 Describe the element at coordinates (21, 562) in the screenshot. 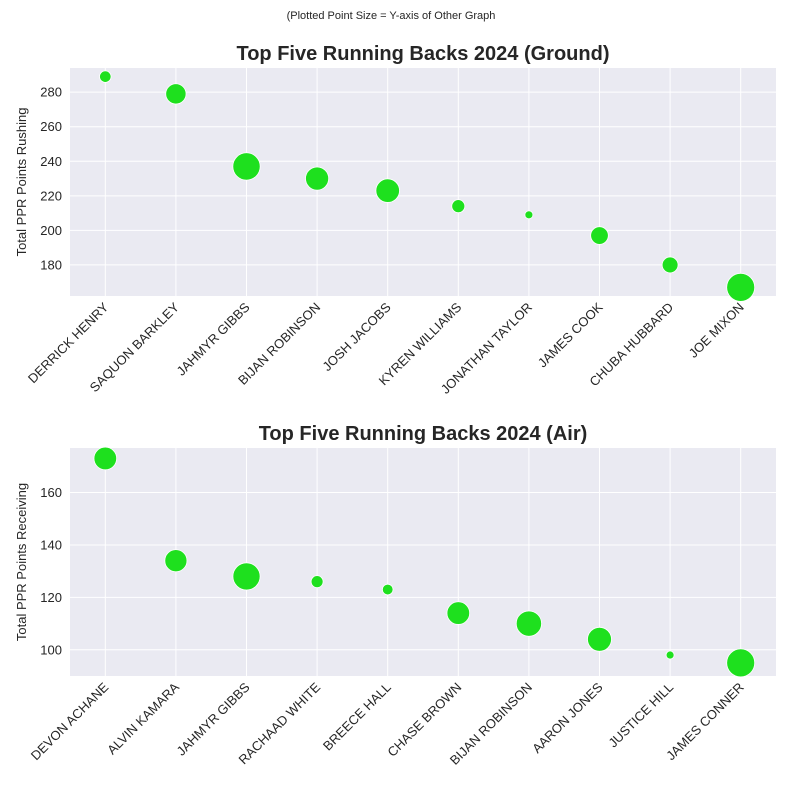

I see `y-axis-label: Total PPR Points Receiving` at that location.